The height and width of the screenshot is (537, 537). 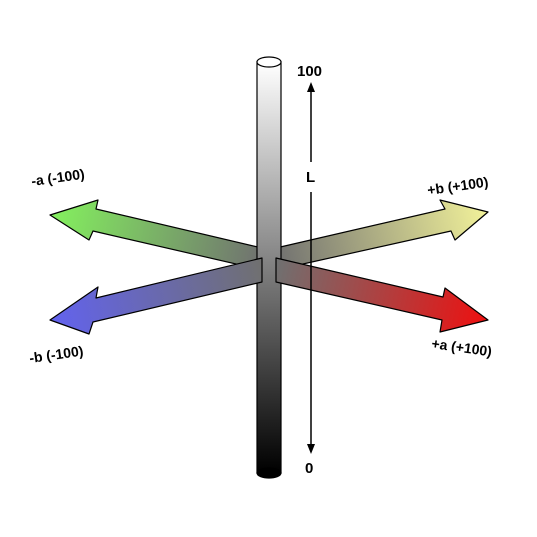 What do you see at coordinates (156, 235) in the screenshot?
I see `neg-a-arrow` at bounding box center [156, 235].